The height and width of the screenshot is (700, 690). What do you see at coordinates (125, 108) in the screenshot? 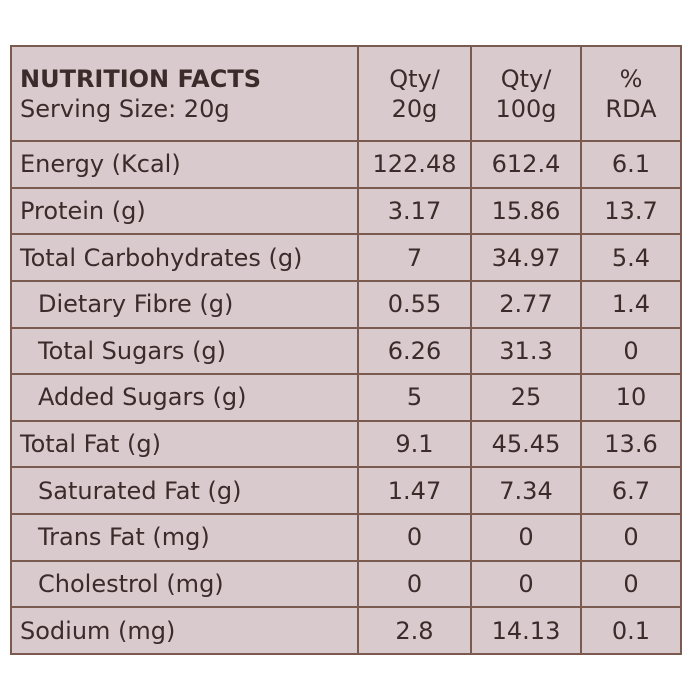
I see `serving-size: Serving Size: 20g` at bounding box center [125, 108].